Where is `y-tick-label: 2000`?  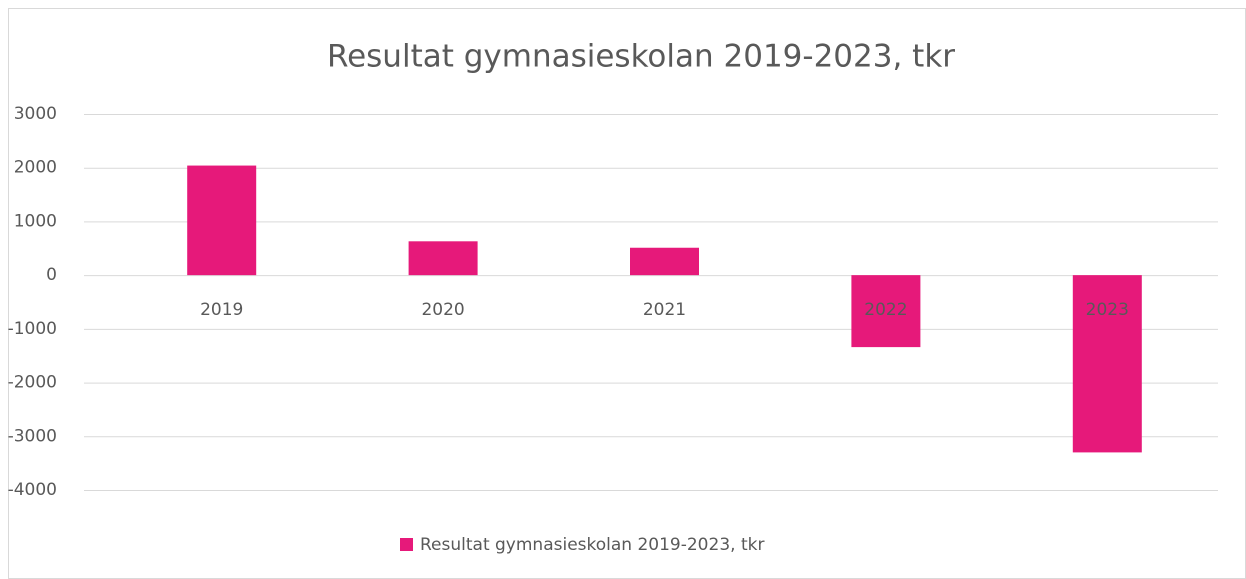 y-tick-label: 2000 is located at coordinates (35, 168).